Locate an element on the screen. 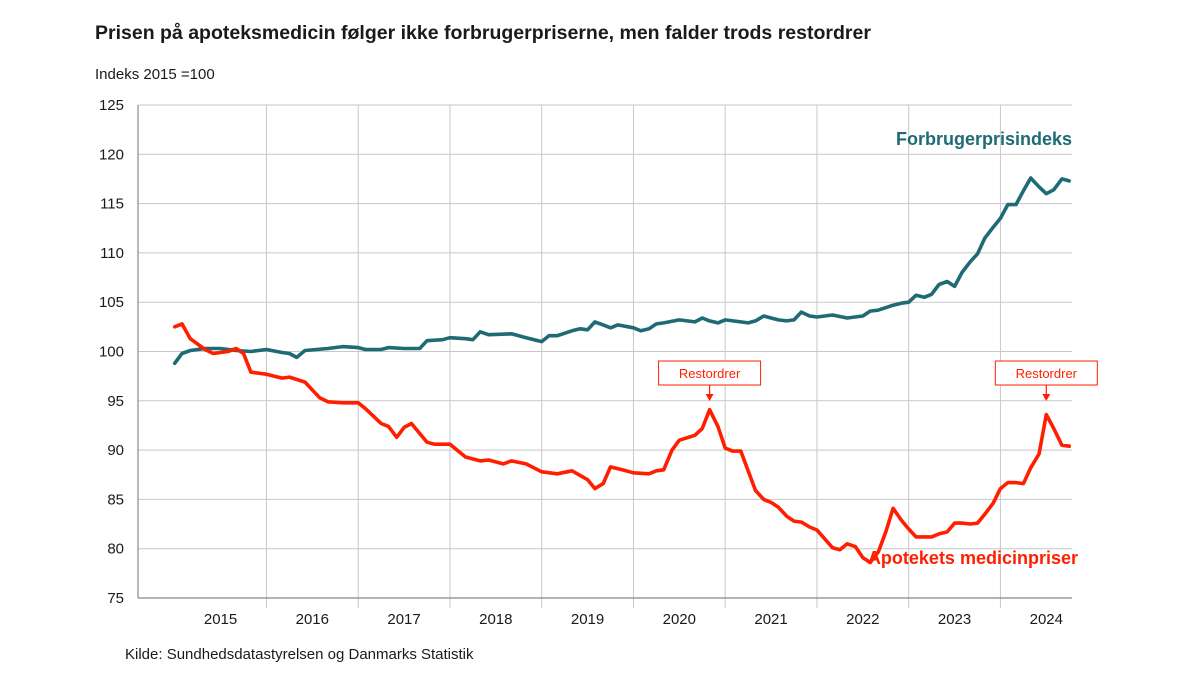 The height and width of the screenshot is (684, 1179). y-axis-unit-label: Indeks 2015 =100 is located at coordinates (155, 74).